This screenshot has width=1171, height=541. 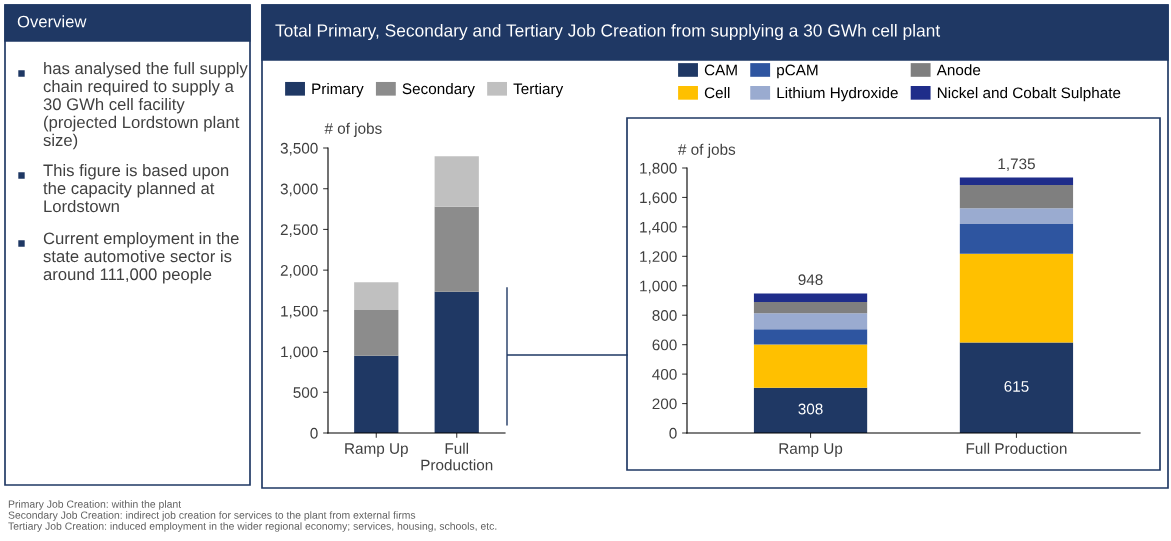 I want to click on text: Current employment in the state automotive sector is around 111,000 people, so click(x=141, y=258).